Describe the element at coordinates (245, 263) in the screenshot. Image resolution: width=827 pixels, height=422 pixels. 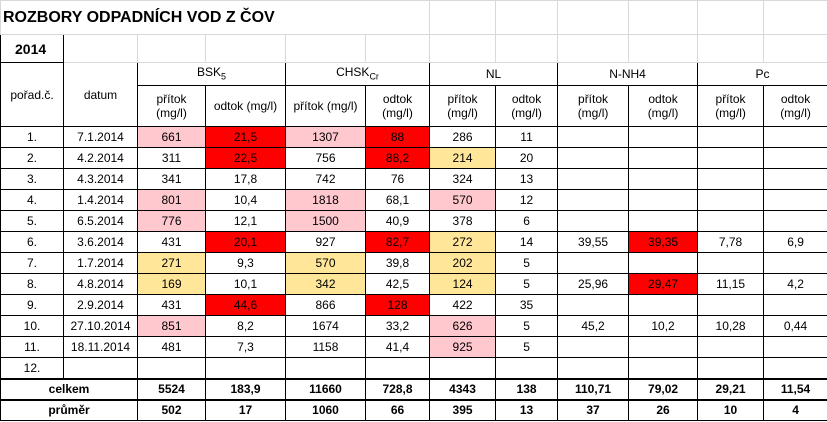
I see `cell: 9,3` at that location.